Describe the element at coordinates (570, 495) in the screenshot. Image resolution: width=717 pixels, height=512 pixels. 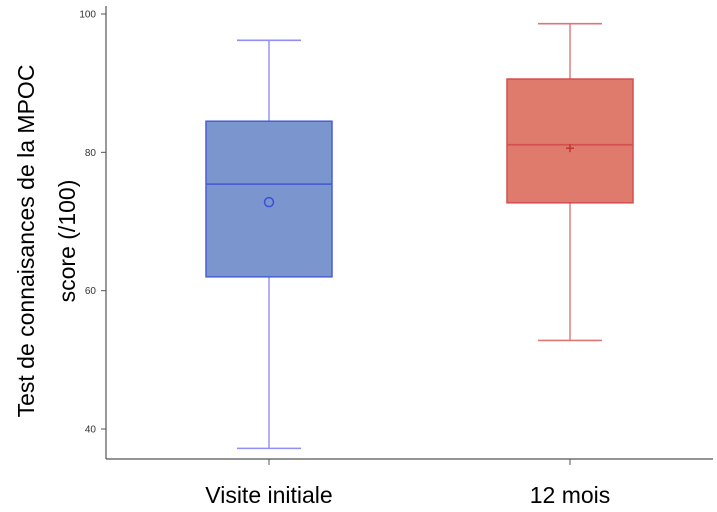
I see `x-tick-label: 12 mois` at that location.